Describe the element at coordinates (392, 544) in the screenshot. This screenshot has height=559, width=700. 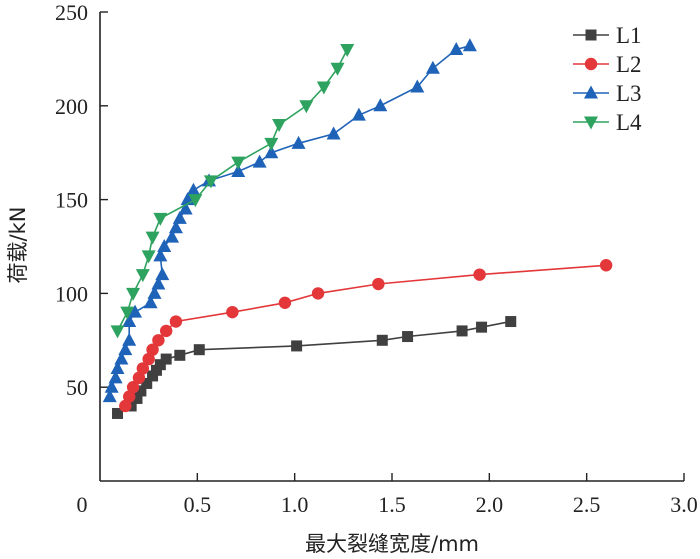
I see `x-axis-title: 最大裂缝宽度/mm` at that location.